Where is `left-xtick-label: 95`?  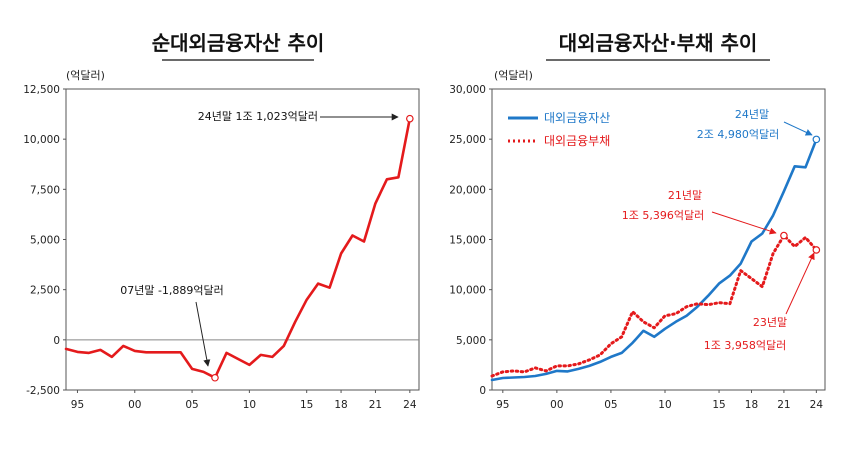 left-xtick-label: 95 is located at coordinates (77, 405).